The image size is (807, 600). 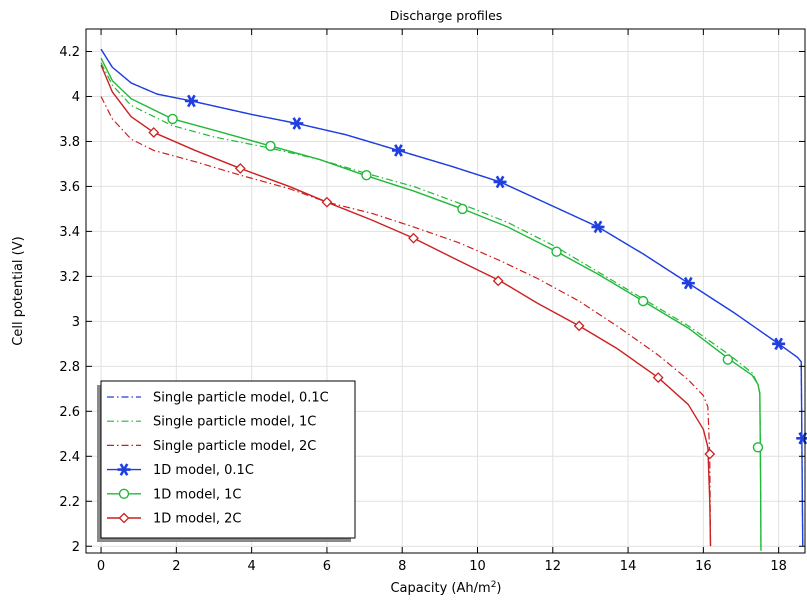 I want to click on y-tick-label: 3.8, so click(x=69, y=142).